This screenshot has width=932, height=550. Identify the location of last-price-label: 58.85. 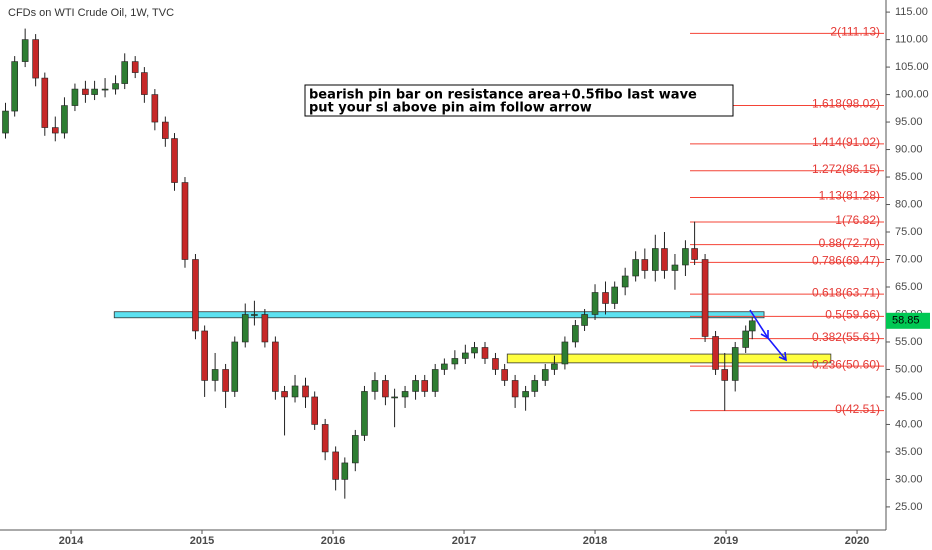
(906, 321).